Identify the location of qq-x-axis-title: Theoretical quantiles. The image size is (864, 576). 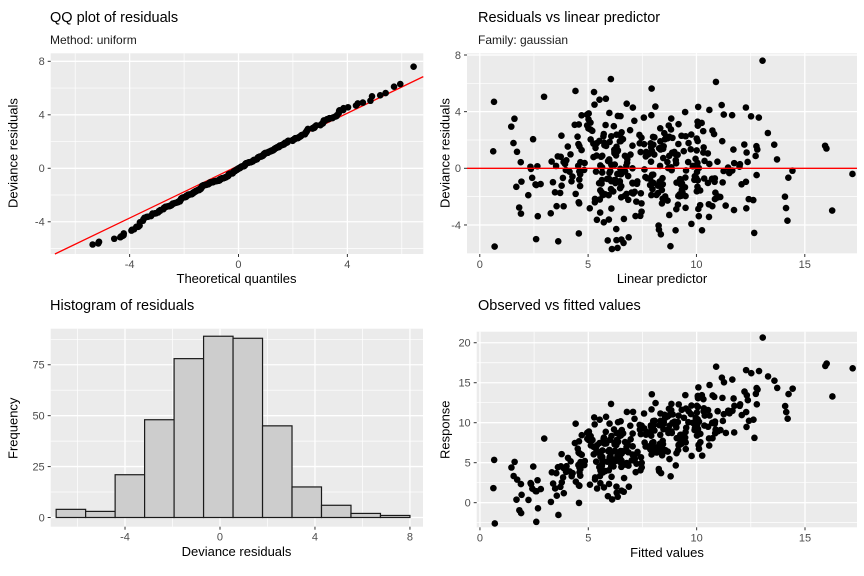
(236, 278).